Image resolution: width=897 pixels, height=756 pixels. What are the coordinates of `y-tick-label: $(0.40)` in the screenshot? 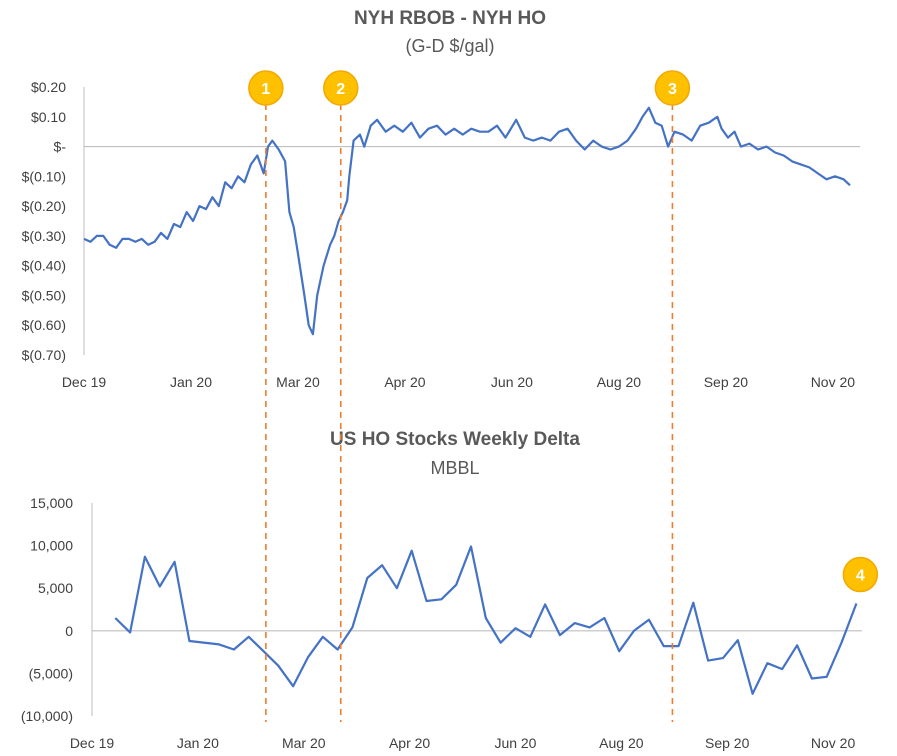 It's located at (44, 266).